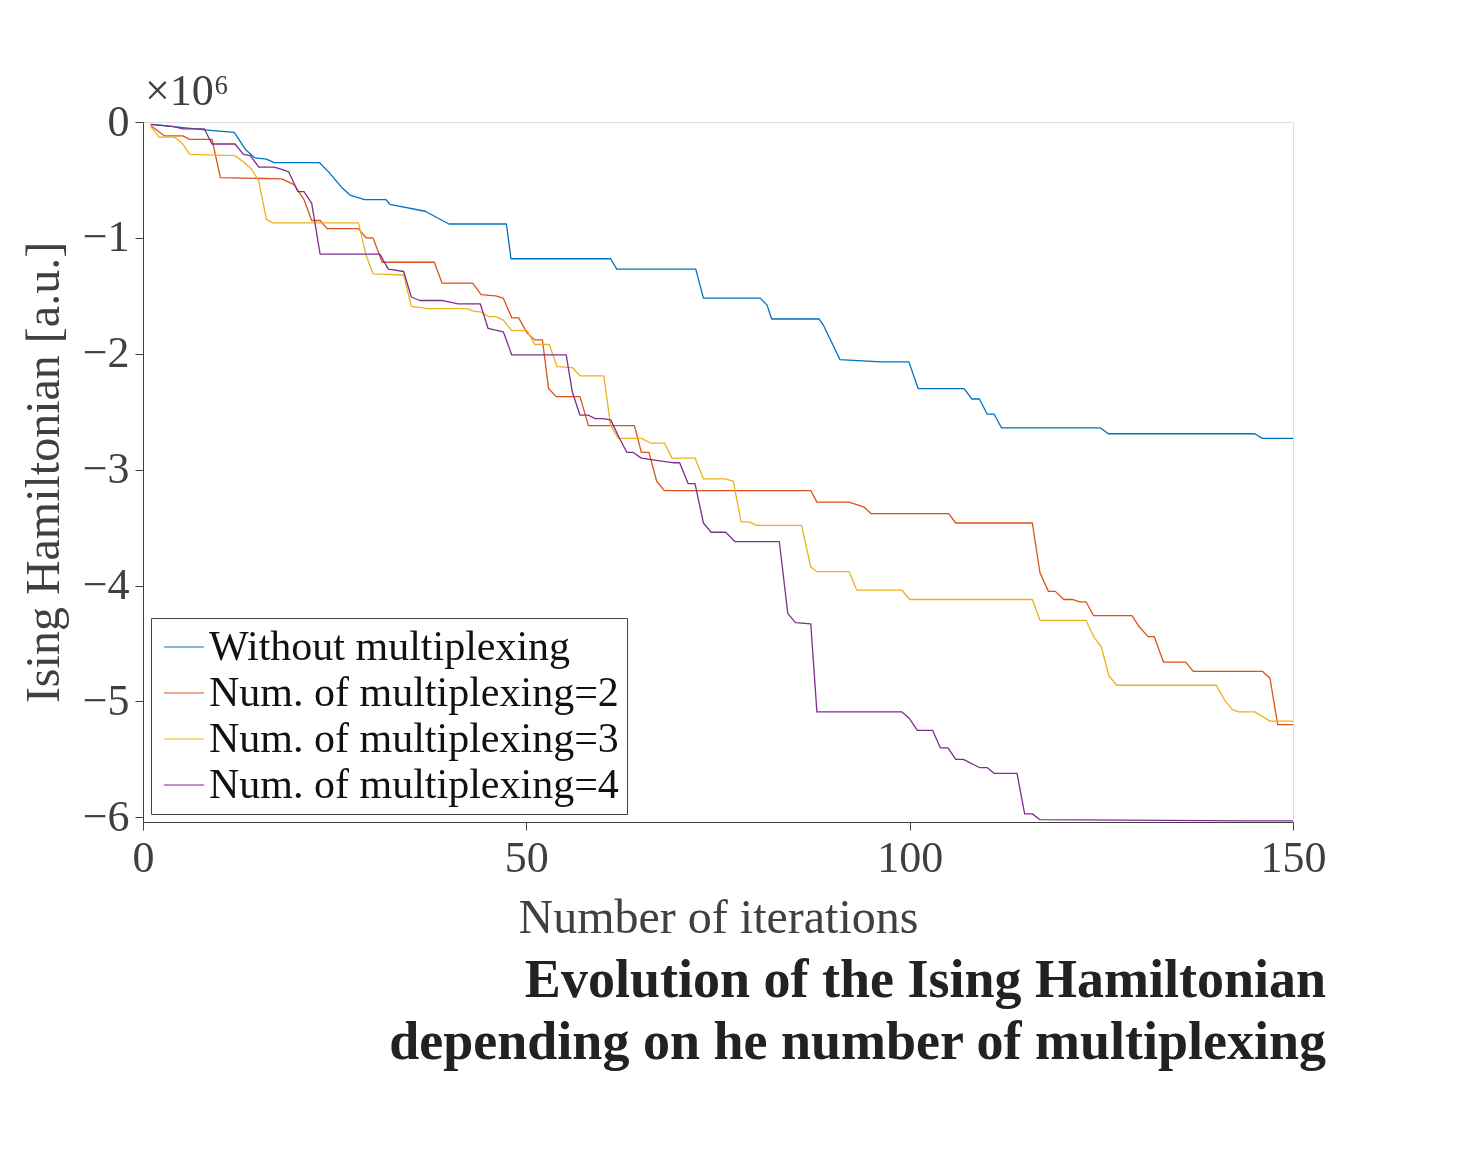 The image size is (1479, 1158). Describe the element at coordinates (414, 692) in the screenshot. I see `legend-label: Num. of multiplexing=2` at that location.